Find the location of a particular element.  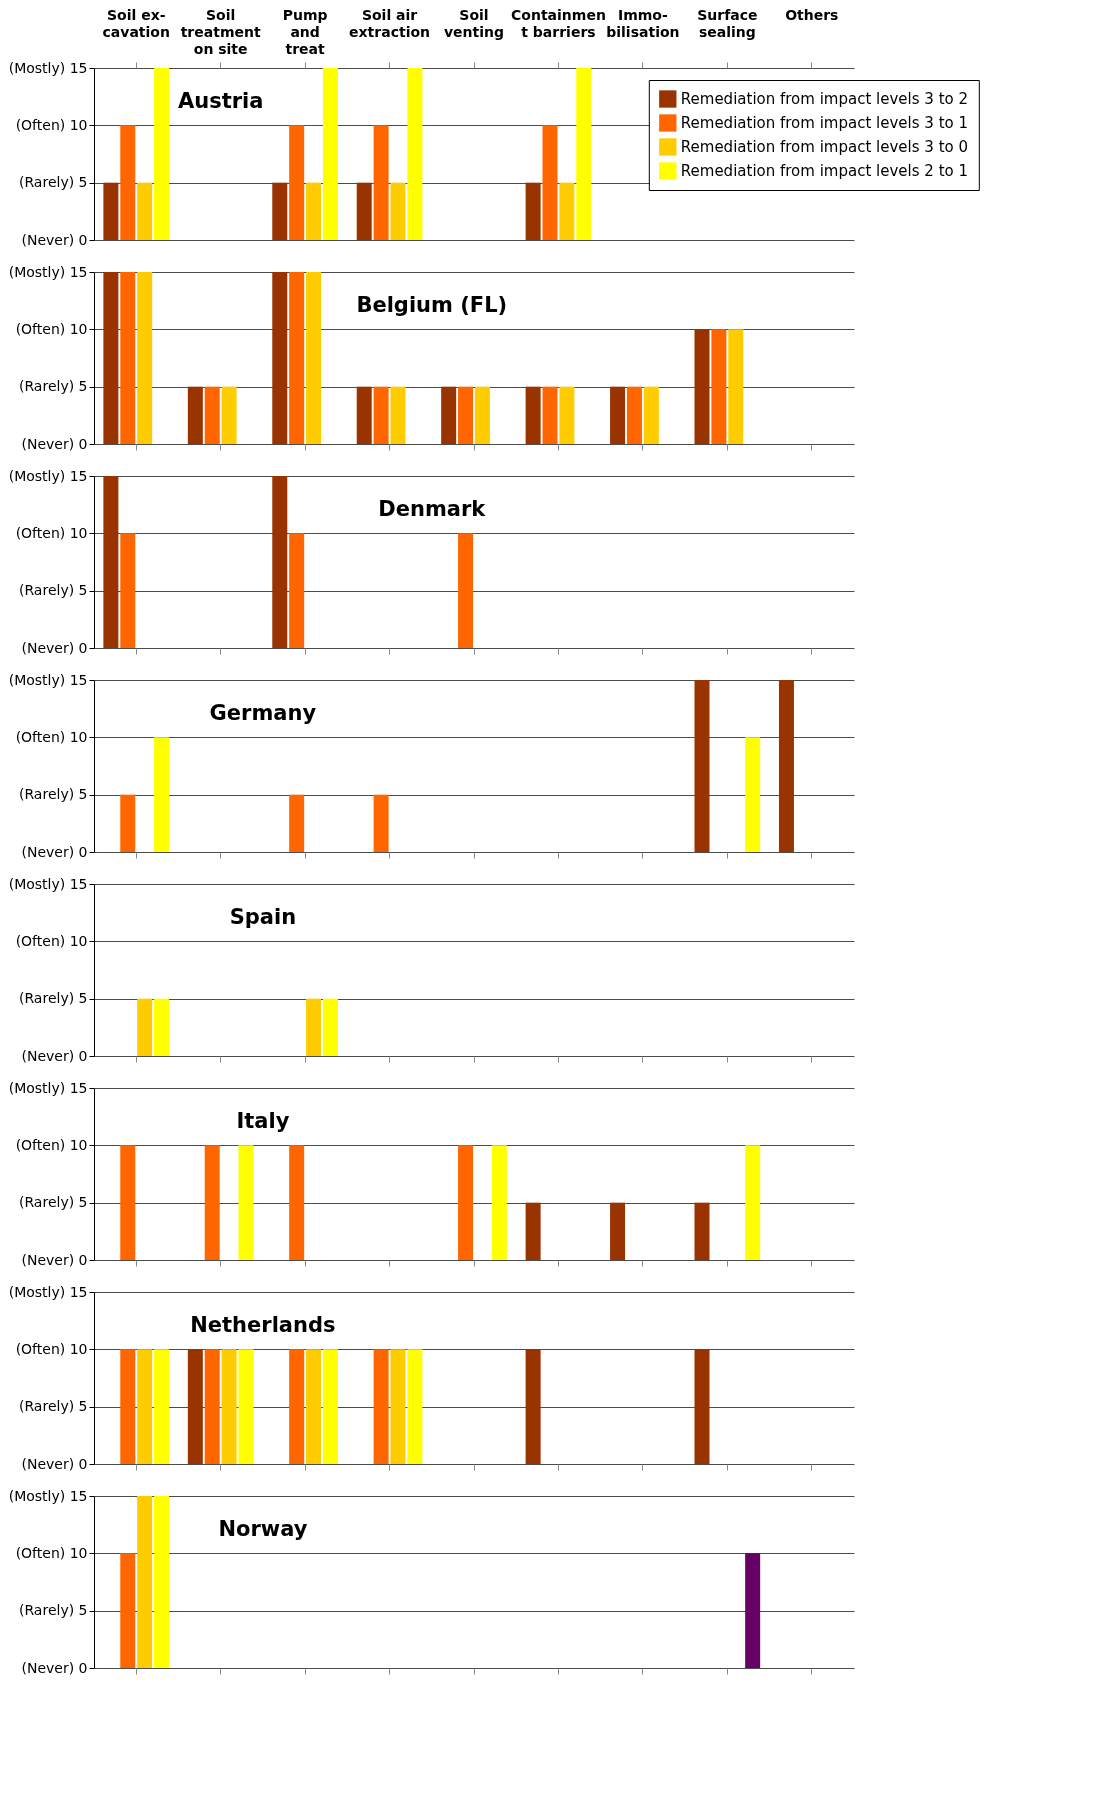

x-tick-label: Pump and treat is located at coordinates (305, 31).